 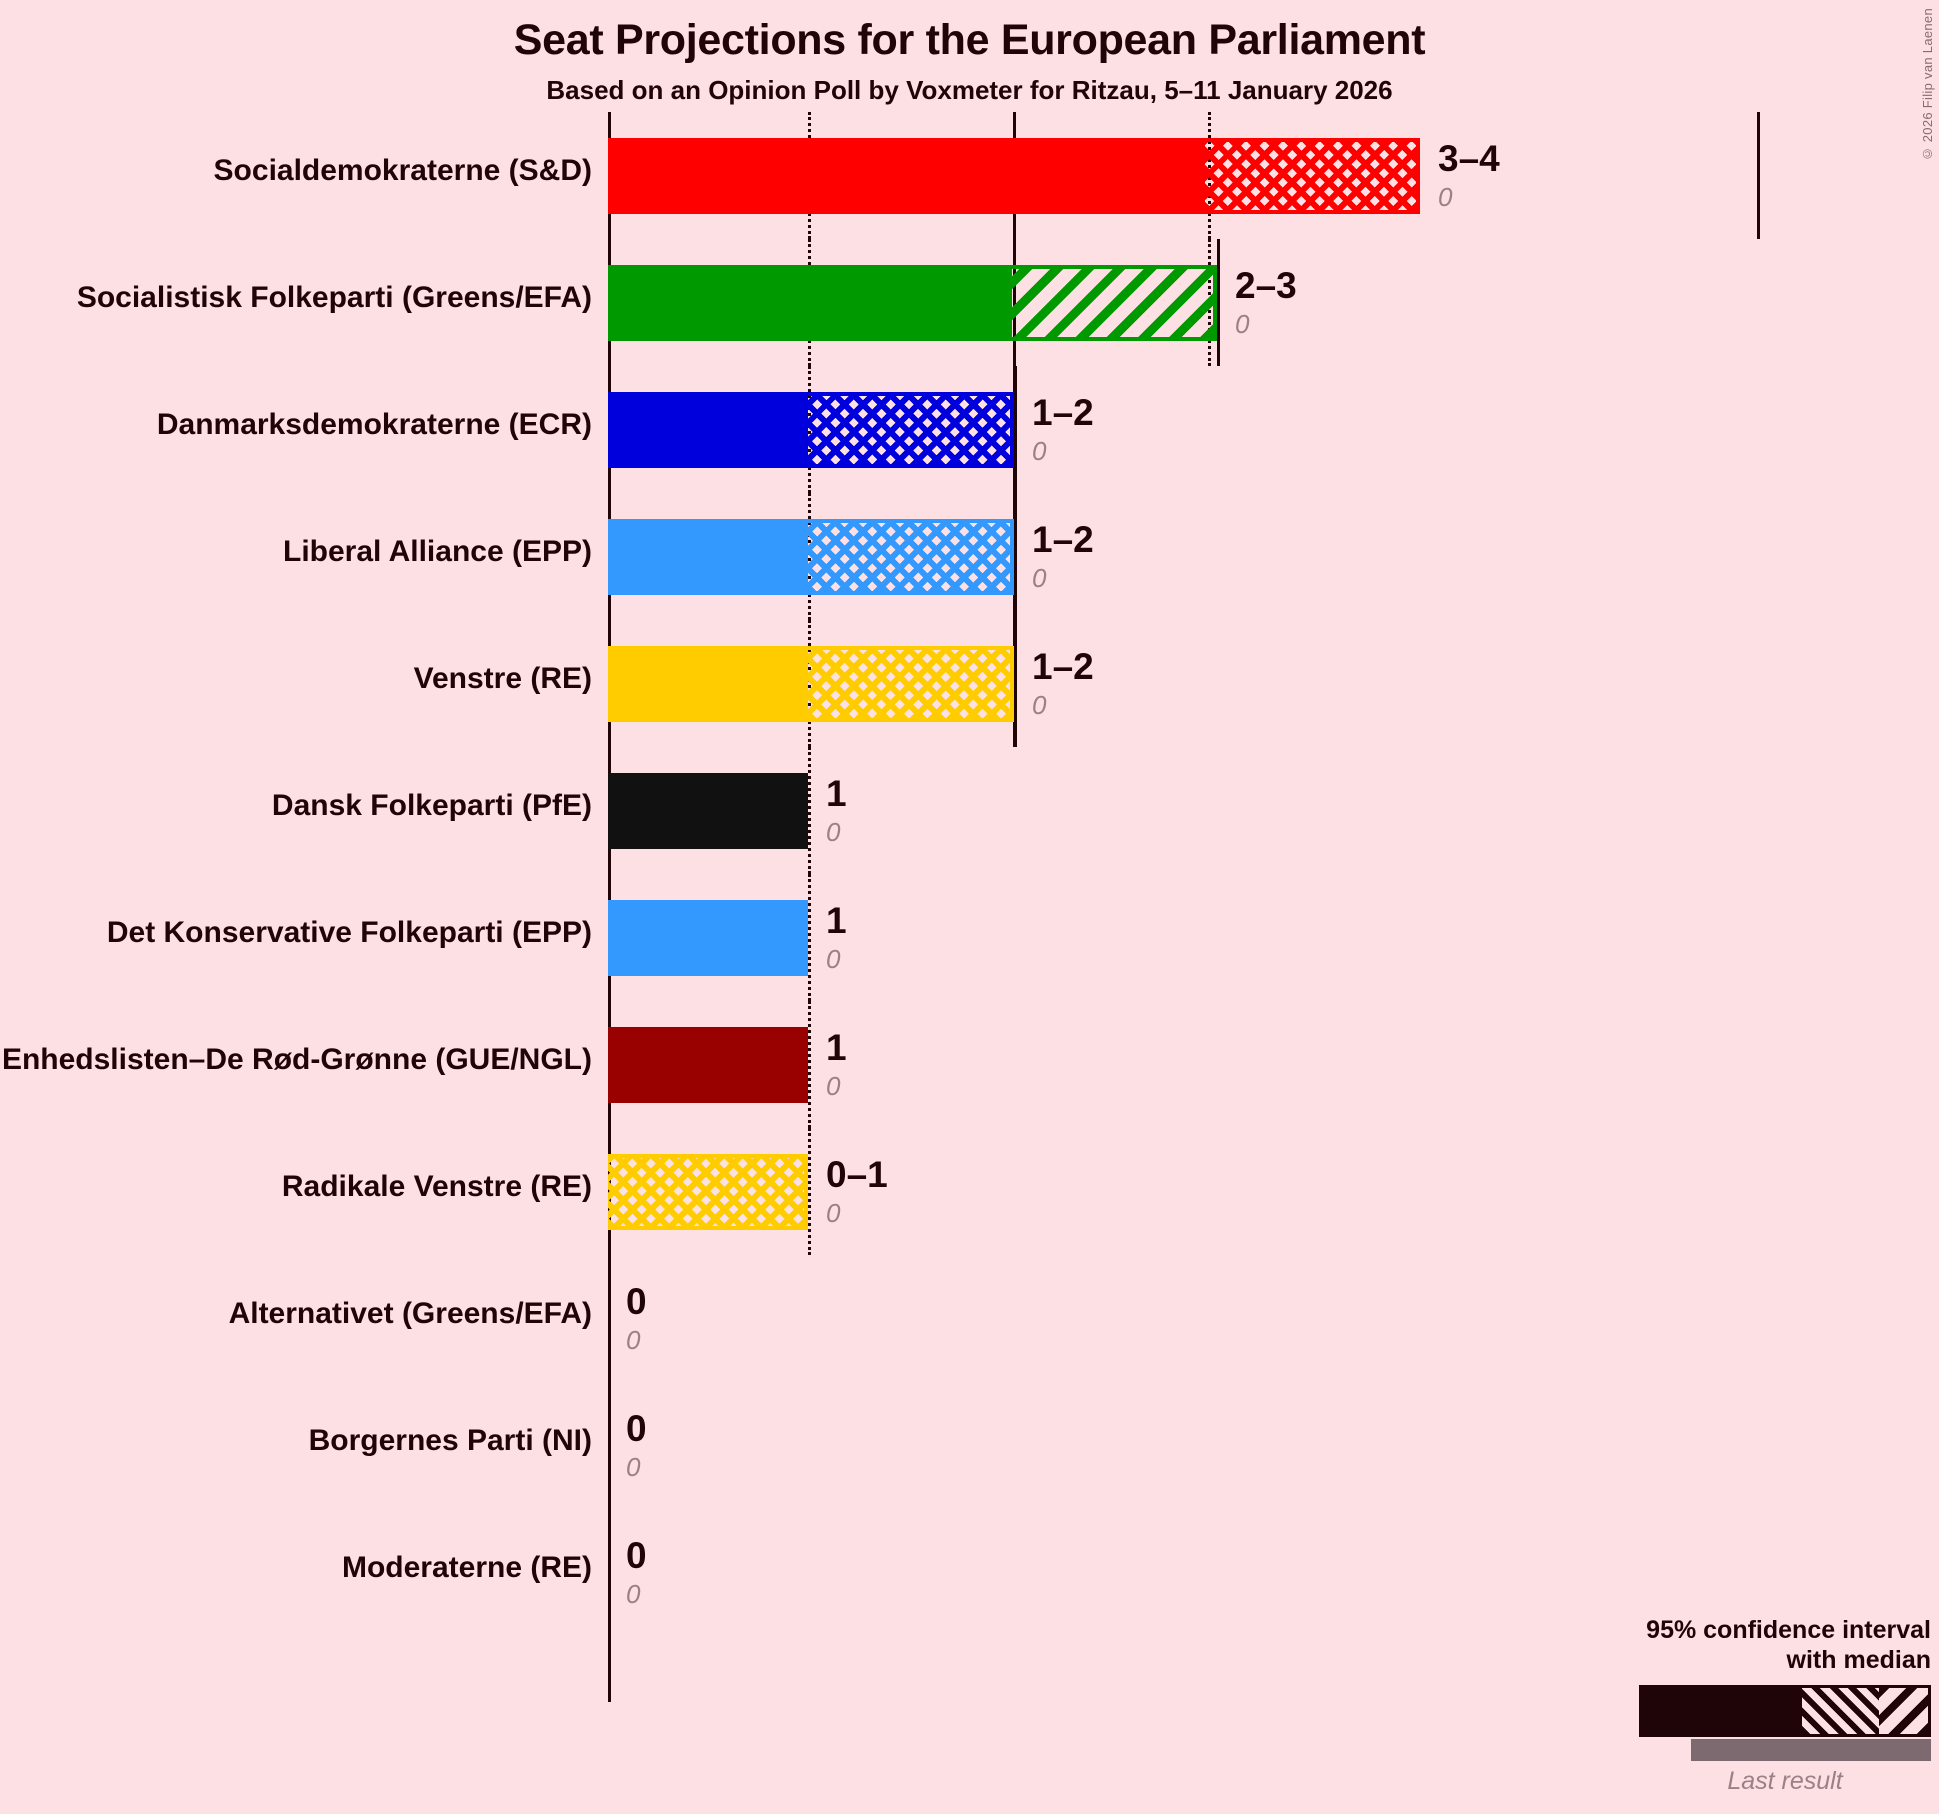 What do you see at coordinates (436, 1186) in the screenshot?
I see `party-label: Radikale Venstre (RE)` at bounding box center [436, 1186].